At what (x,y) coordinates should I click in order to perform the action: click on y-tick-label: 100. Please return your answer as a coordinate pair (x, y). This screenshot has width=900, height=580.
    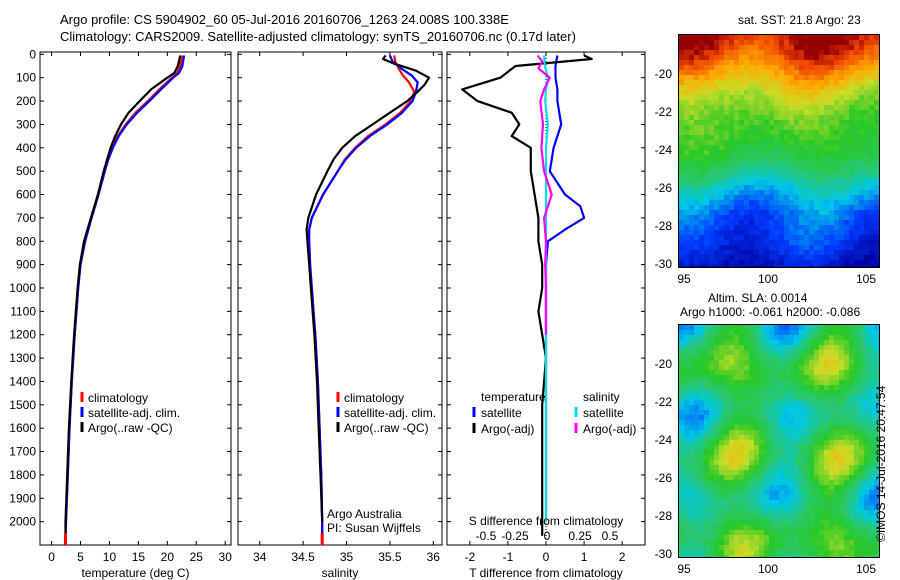
    Looking at the image, I should click on (26, 78).